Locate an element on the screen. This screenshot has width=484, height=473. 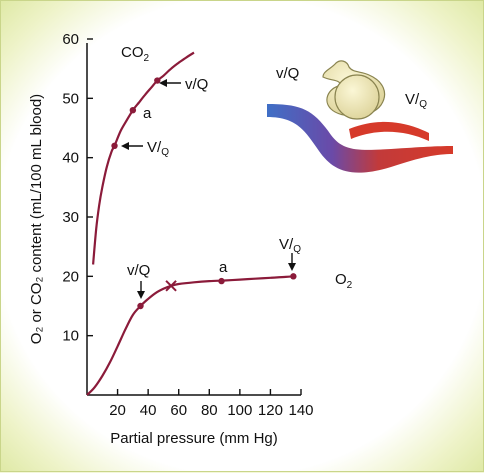
x-tick-label: 80 is located at coordinates (209, 410).